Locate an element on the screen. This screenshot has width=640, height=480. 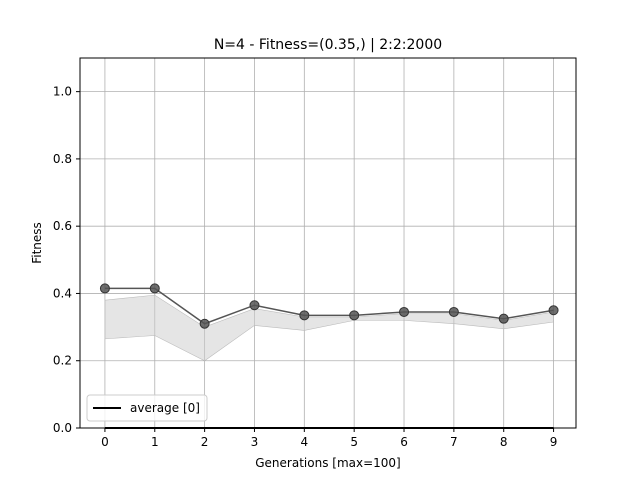
x-tick-label-8: 8 is located at coordinates (504, 442).